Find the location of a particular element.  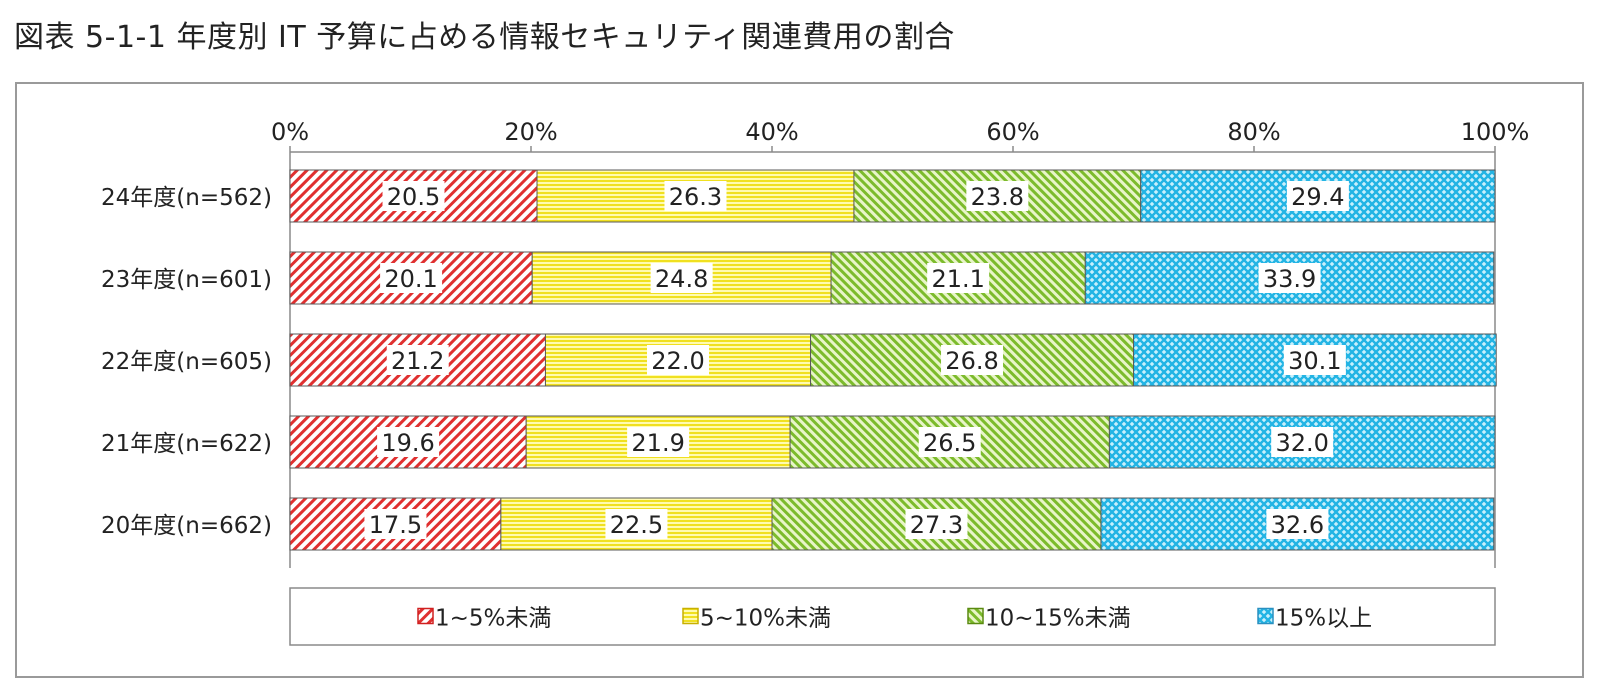

data-label: 21.1 is located at coordinates (957, 279).